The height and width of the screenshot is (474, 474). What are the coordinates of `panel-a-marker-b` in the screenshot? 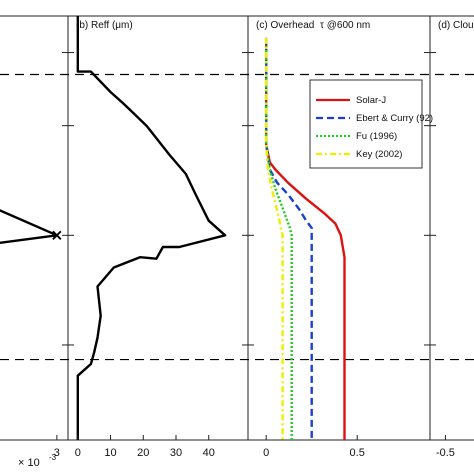 It's located at (57, 235).